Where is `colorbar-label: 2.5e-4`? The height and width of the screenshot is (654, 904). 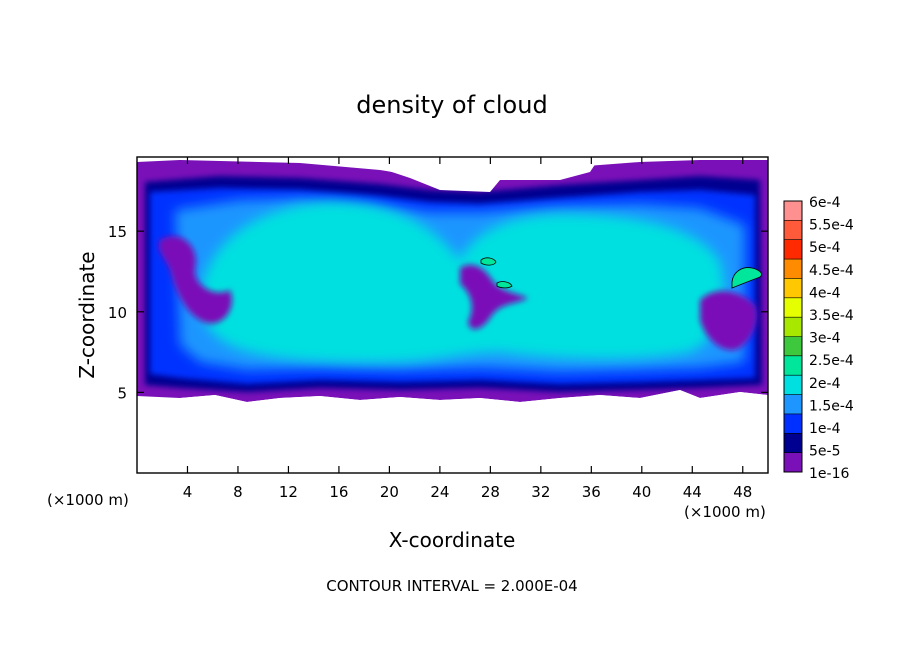 colorbar-label: 2.5e-4 is located at coordinates (831, 361).